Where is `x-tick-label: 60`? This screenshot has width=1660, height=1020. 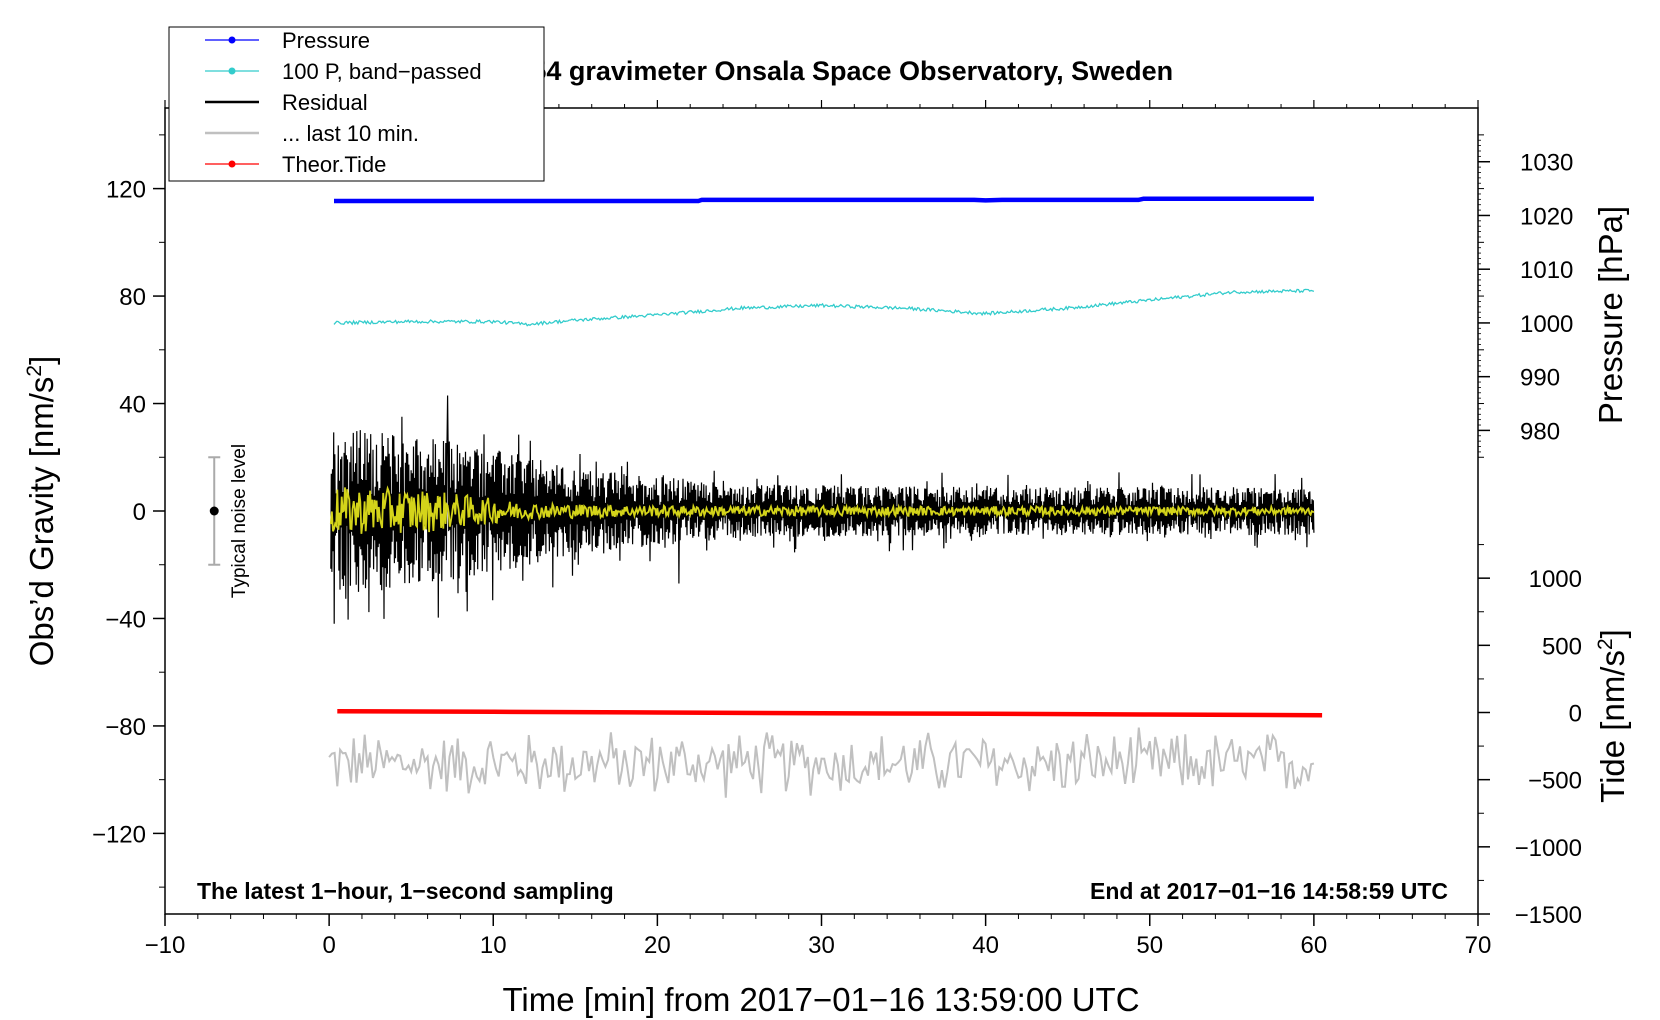
x-tick-label: 60 is located at coordinates (1314, 945).